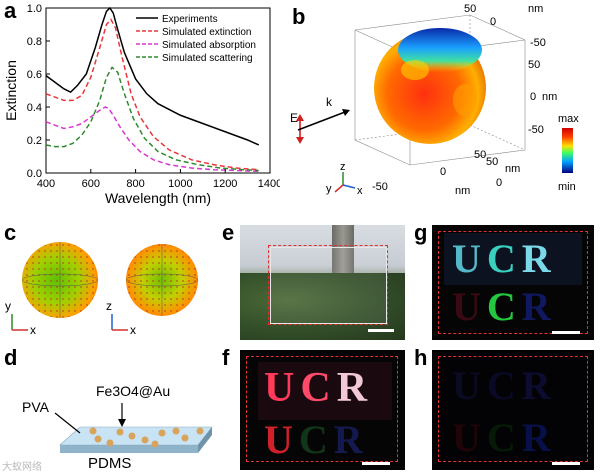 Image resolution: width=600 pixels, height=475 pixels. I want to click on nanoparticles, so click(146, 437).